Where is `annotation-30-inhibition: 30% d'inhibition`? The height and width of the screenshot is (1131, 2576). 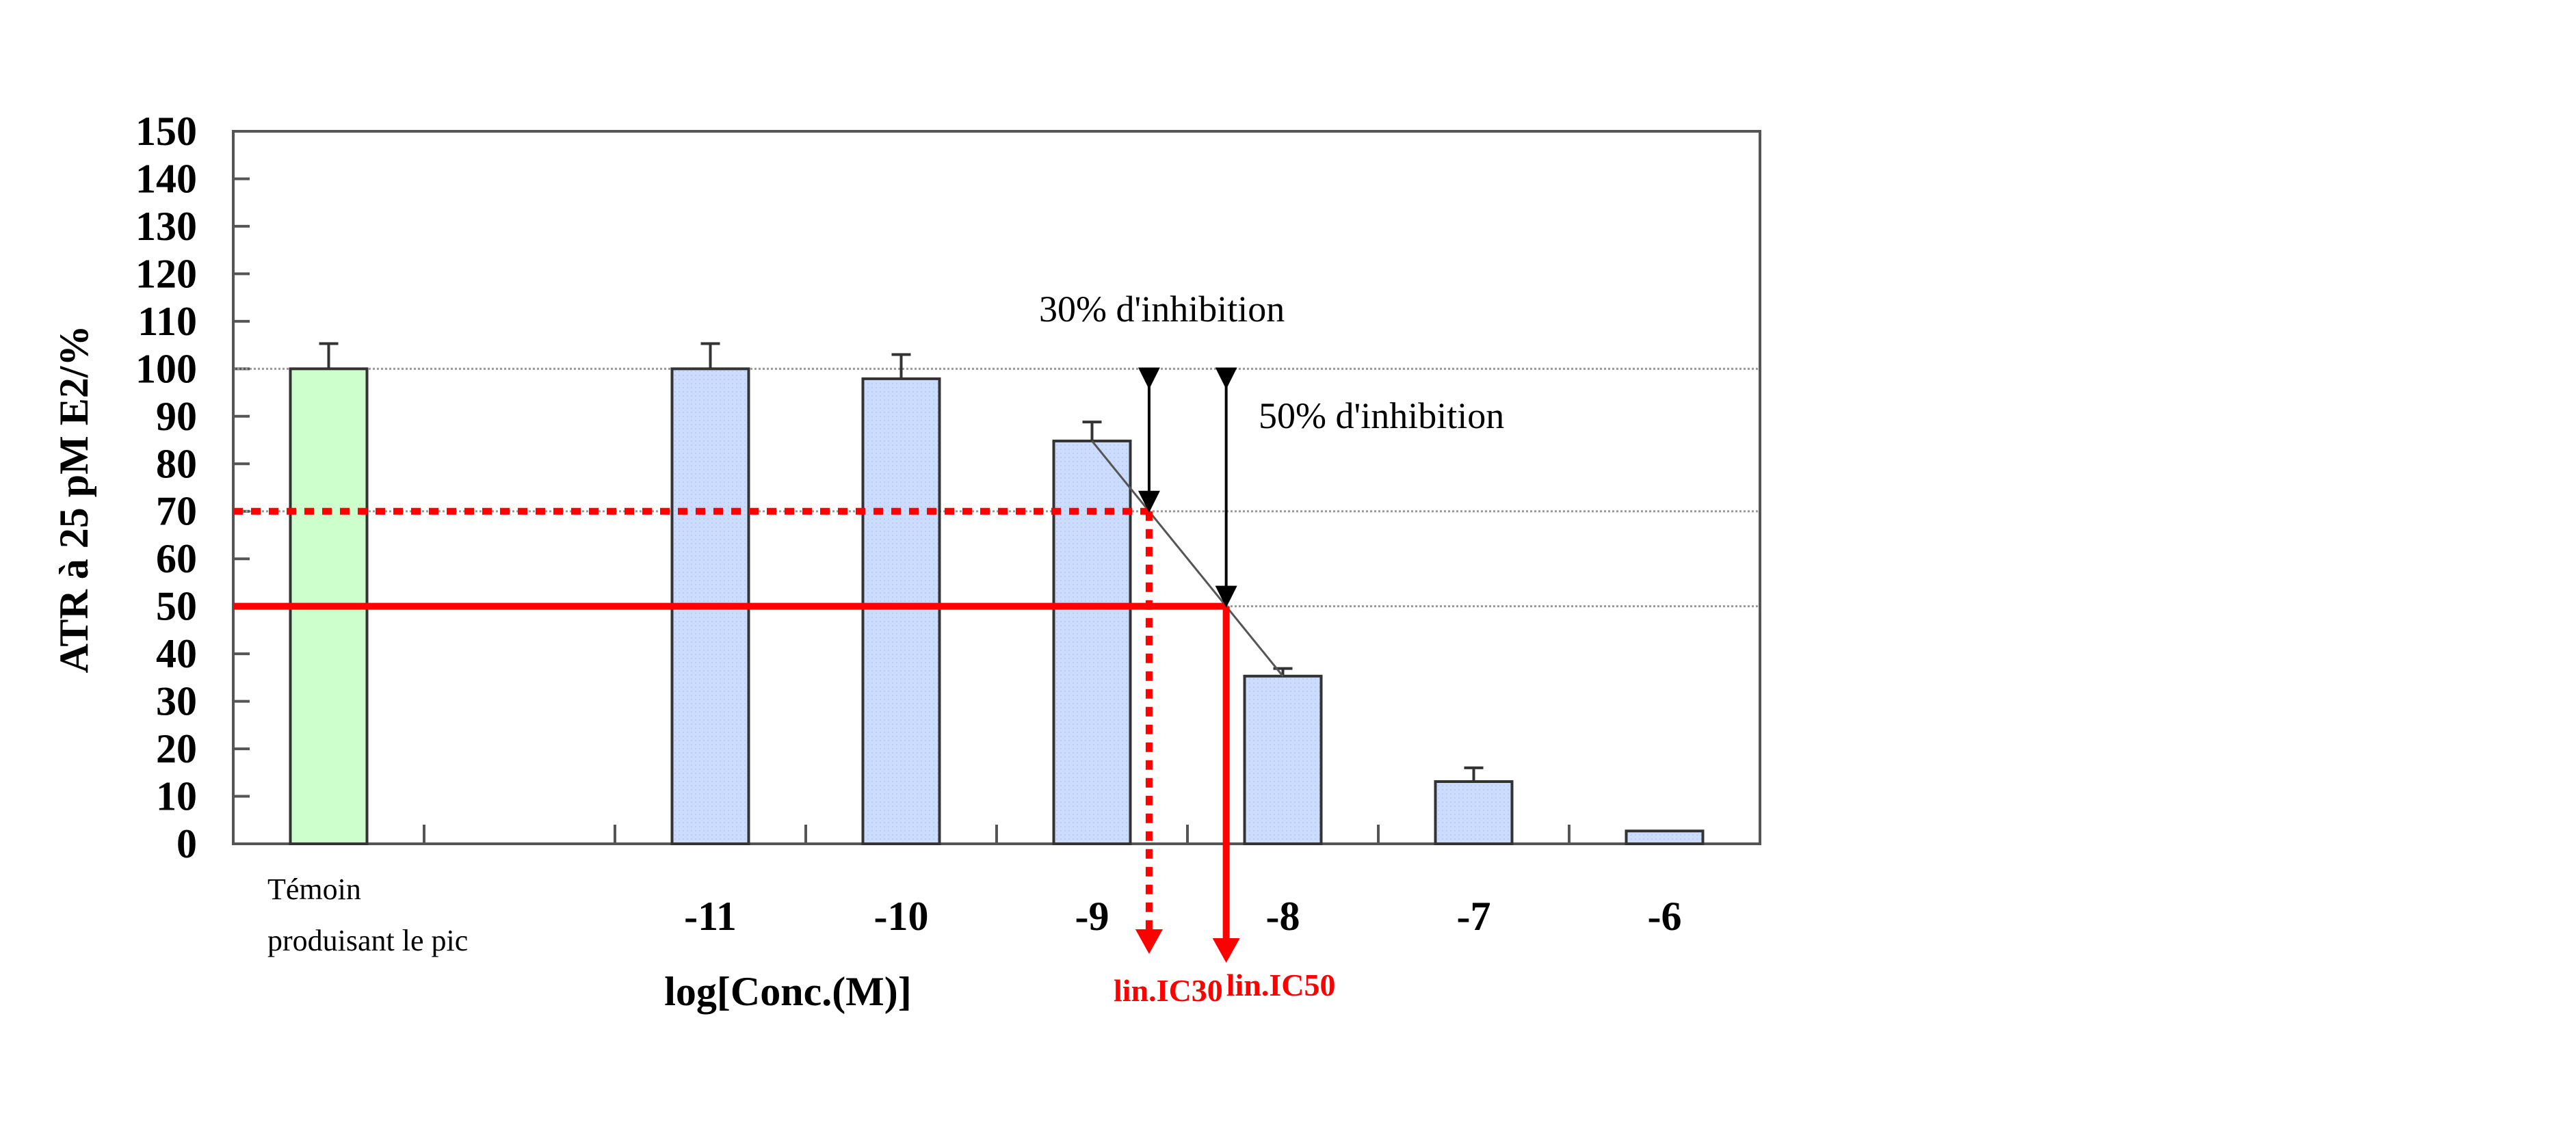 annotation-30-inhibition: 30% d'inhibition is located at coordinates (1162, 309).